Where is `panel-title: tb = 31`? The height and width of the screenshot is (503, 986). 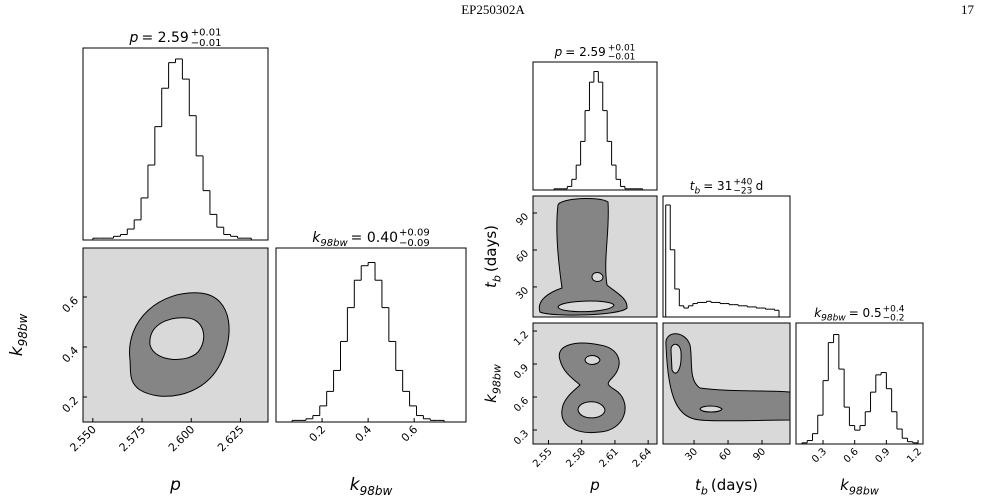 panel-title: tb = 31 is located at coordinates (711, 188).